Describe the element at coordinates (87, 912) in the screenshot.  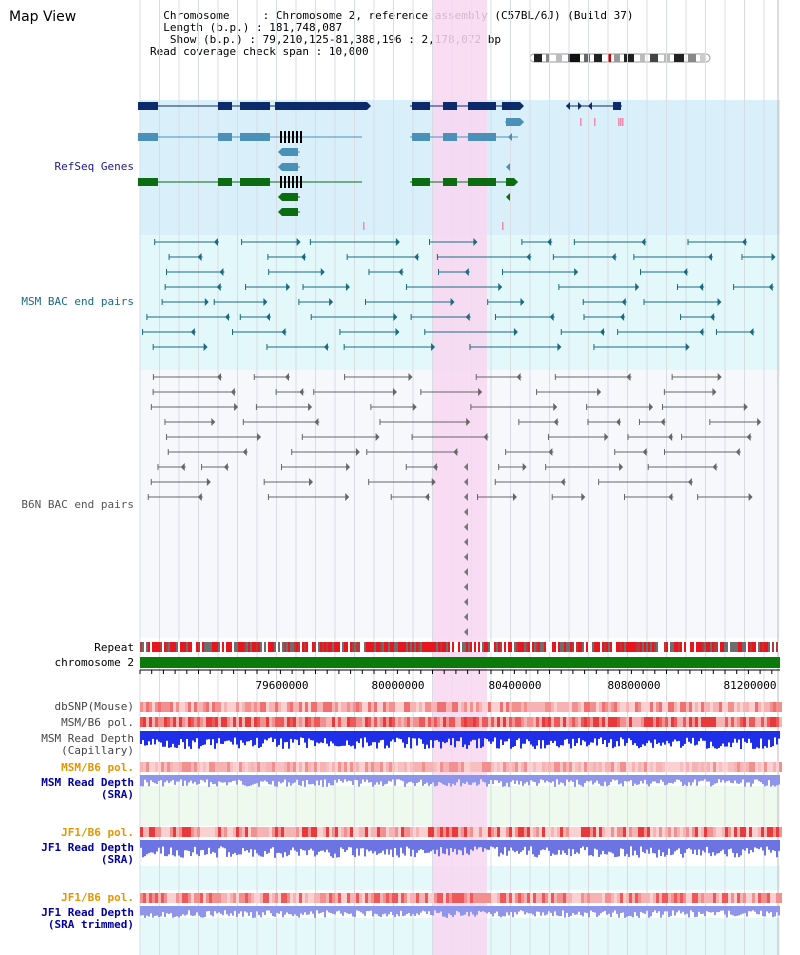
I see `jf1-depth-trim-label: JF1 Read Depth` at that location.